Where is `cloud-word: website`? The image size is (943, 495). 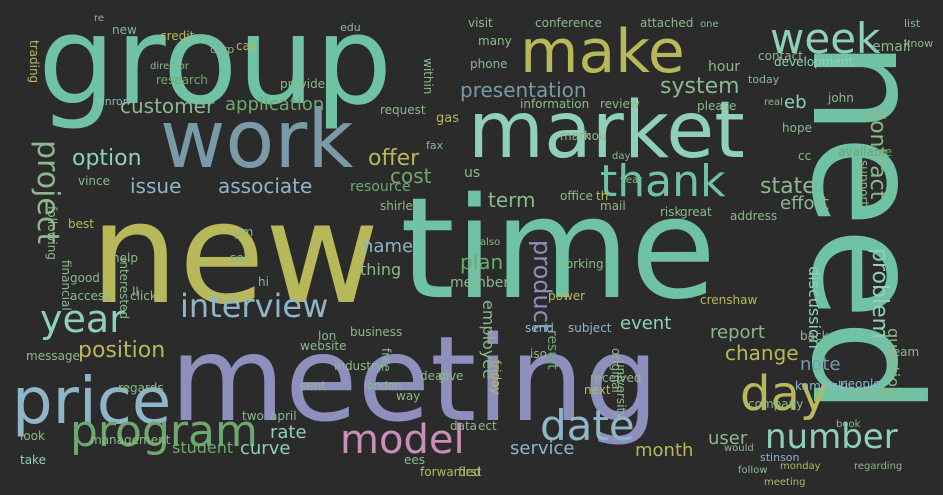 cloud-word: website is located at coordinates (323, 346).